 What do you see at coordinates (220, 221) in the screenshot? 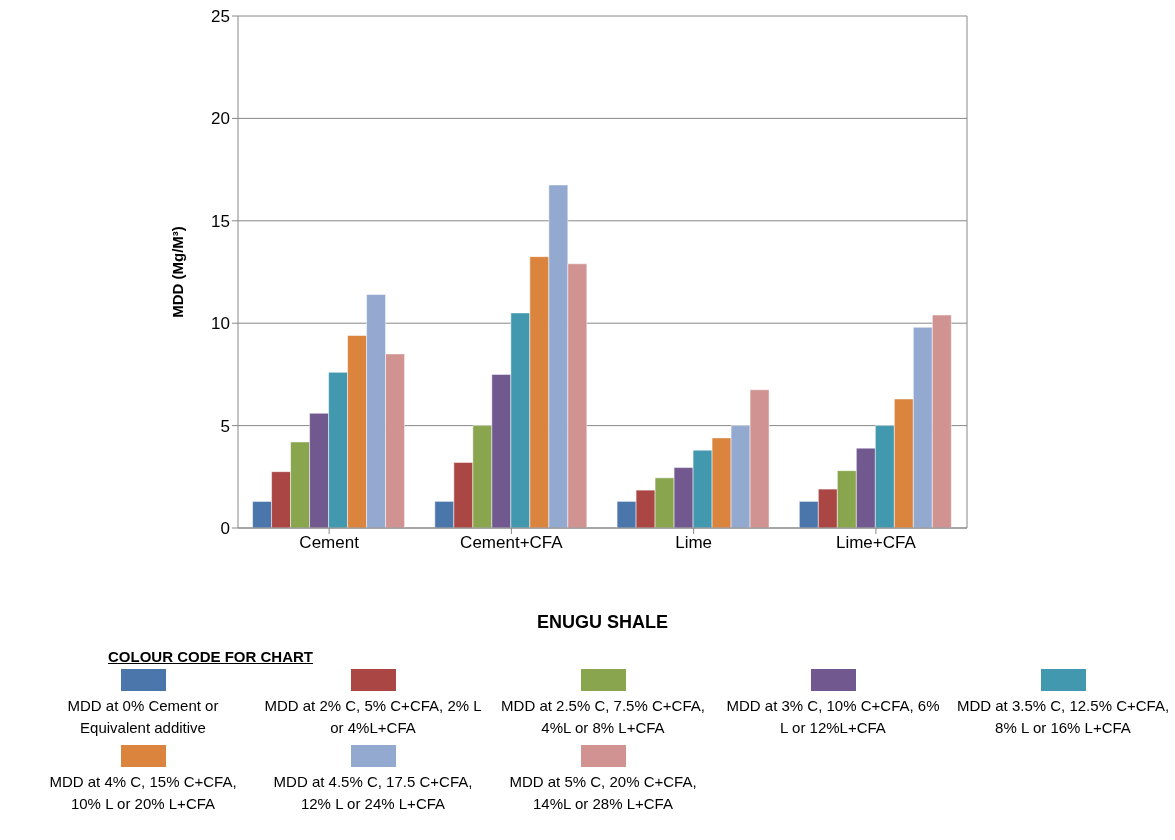
I see `y-tick-label: 15` at bounding box center [220, 221].